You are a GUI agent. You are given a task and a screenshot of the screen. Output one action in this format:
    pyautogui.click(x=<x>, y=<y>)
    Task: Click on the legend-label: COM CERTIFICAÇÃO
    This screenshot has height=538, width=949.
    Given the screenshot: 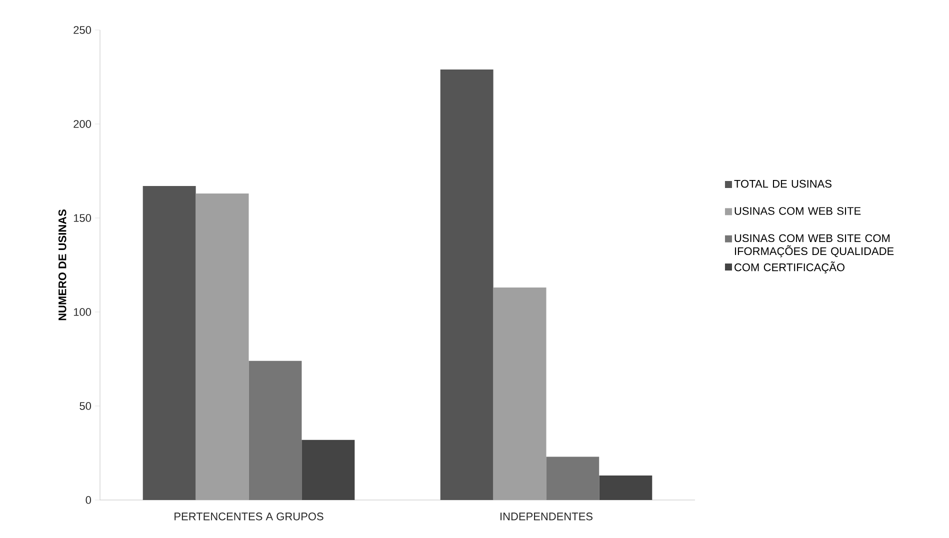 What is the action you would take?
    pyautogui.click(x=789, y=267)
    